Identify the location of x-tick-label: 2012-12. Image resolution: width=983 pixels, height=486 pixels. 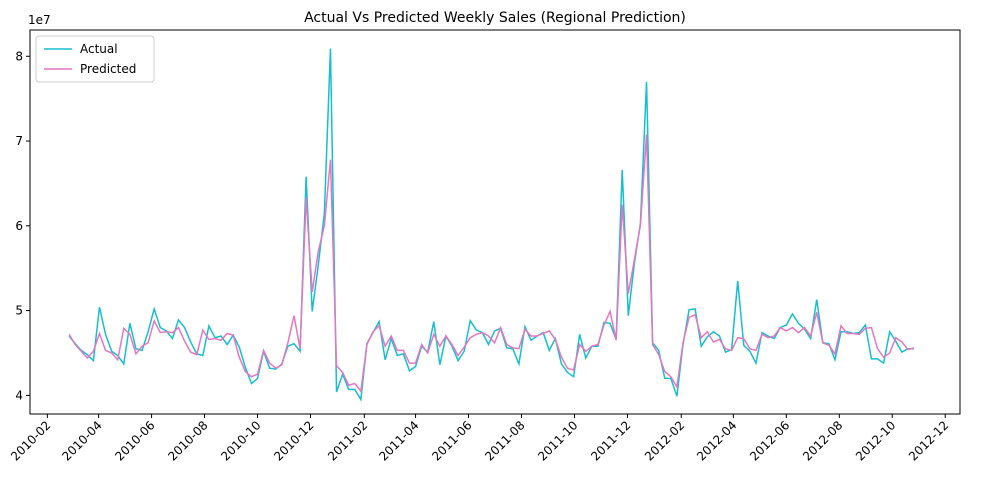
(928, 440).